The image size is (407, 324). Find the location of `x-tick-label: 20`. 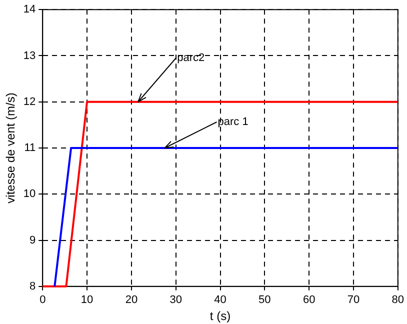

x-tick-label: 20 is located at coordinates (131, 300).